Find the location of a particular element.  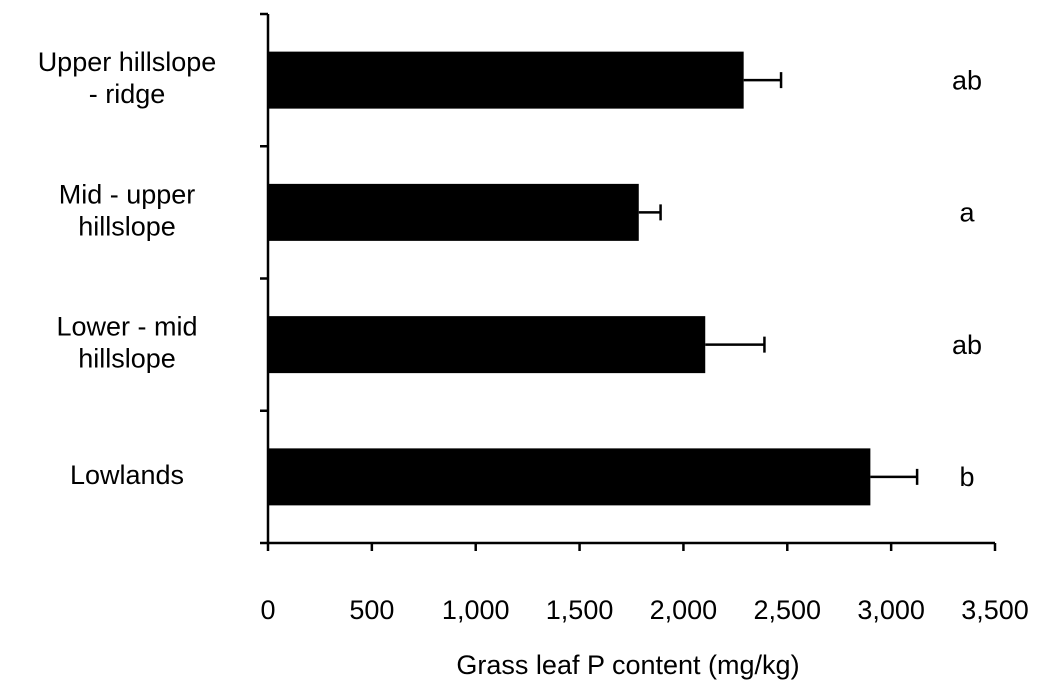

significance-letter-0: ab is located at coordinates (967, 80).